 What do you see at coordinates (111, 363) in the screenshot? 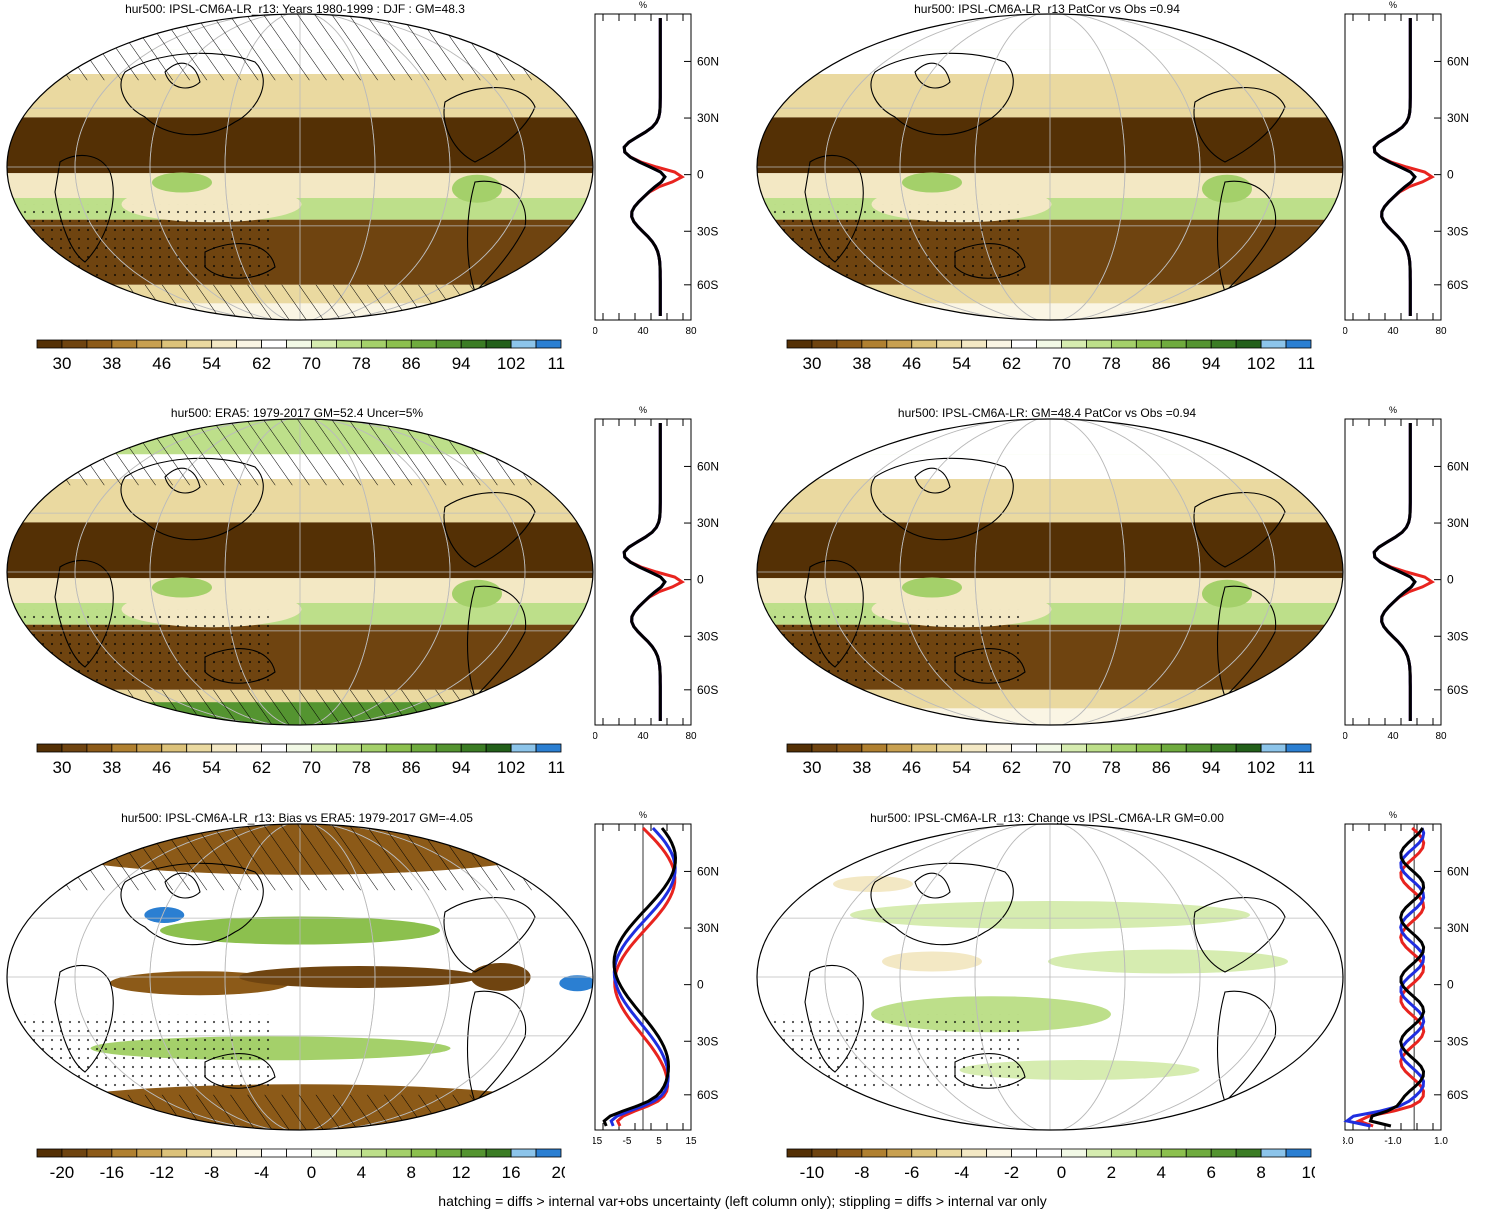
I see `colorbar-tick-label: 38` at bounding box center [111, 363].